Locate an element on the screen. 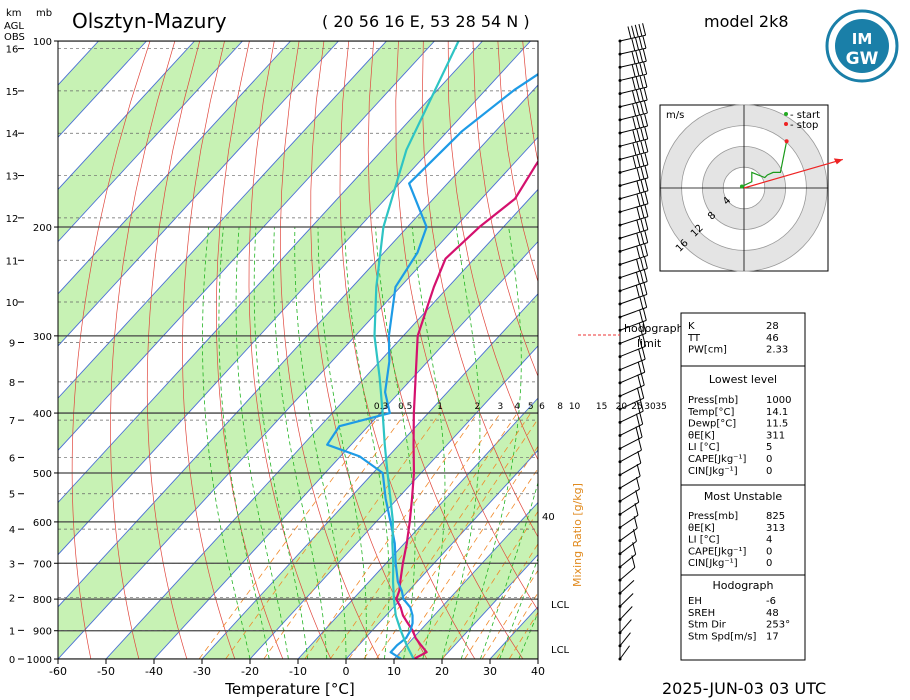 This screenshot has height=700, width=910. hodograph-limit-label-2: limit is located at coordinates (649, 343).